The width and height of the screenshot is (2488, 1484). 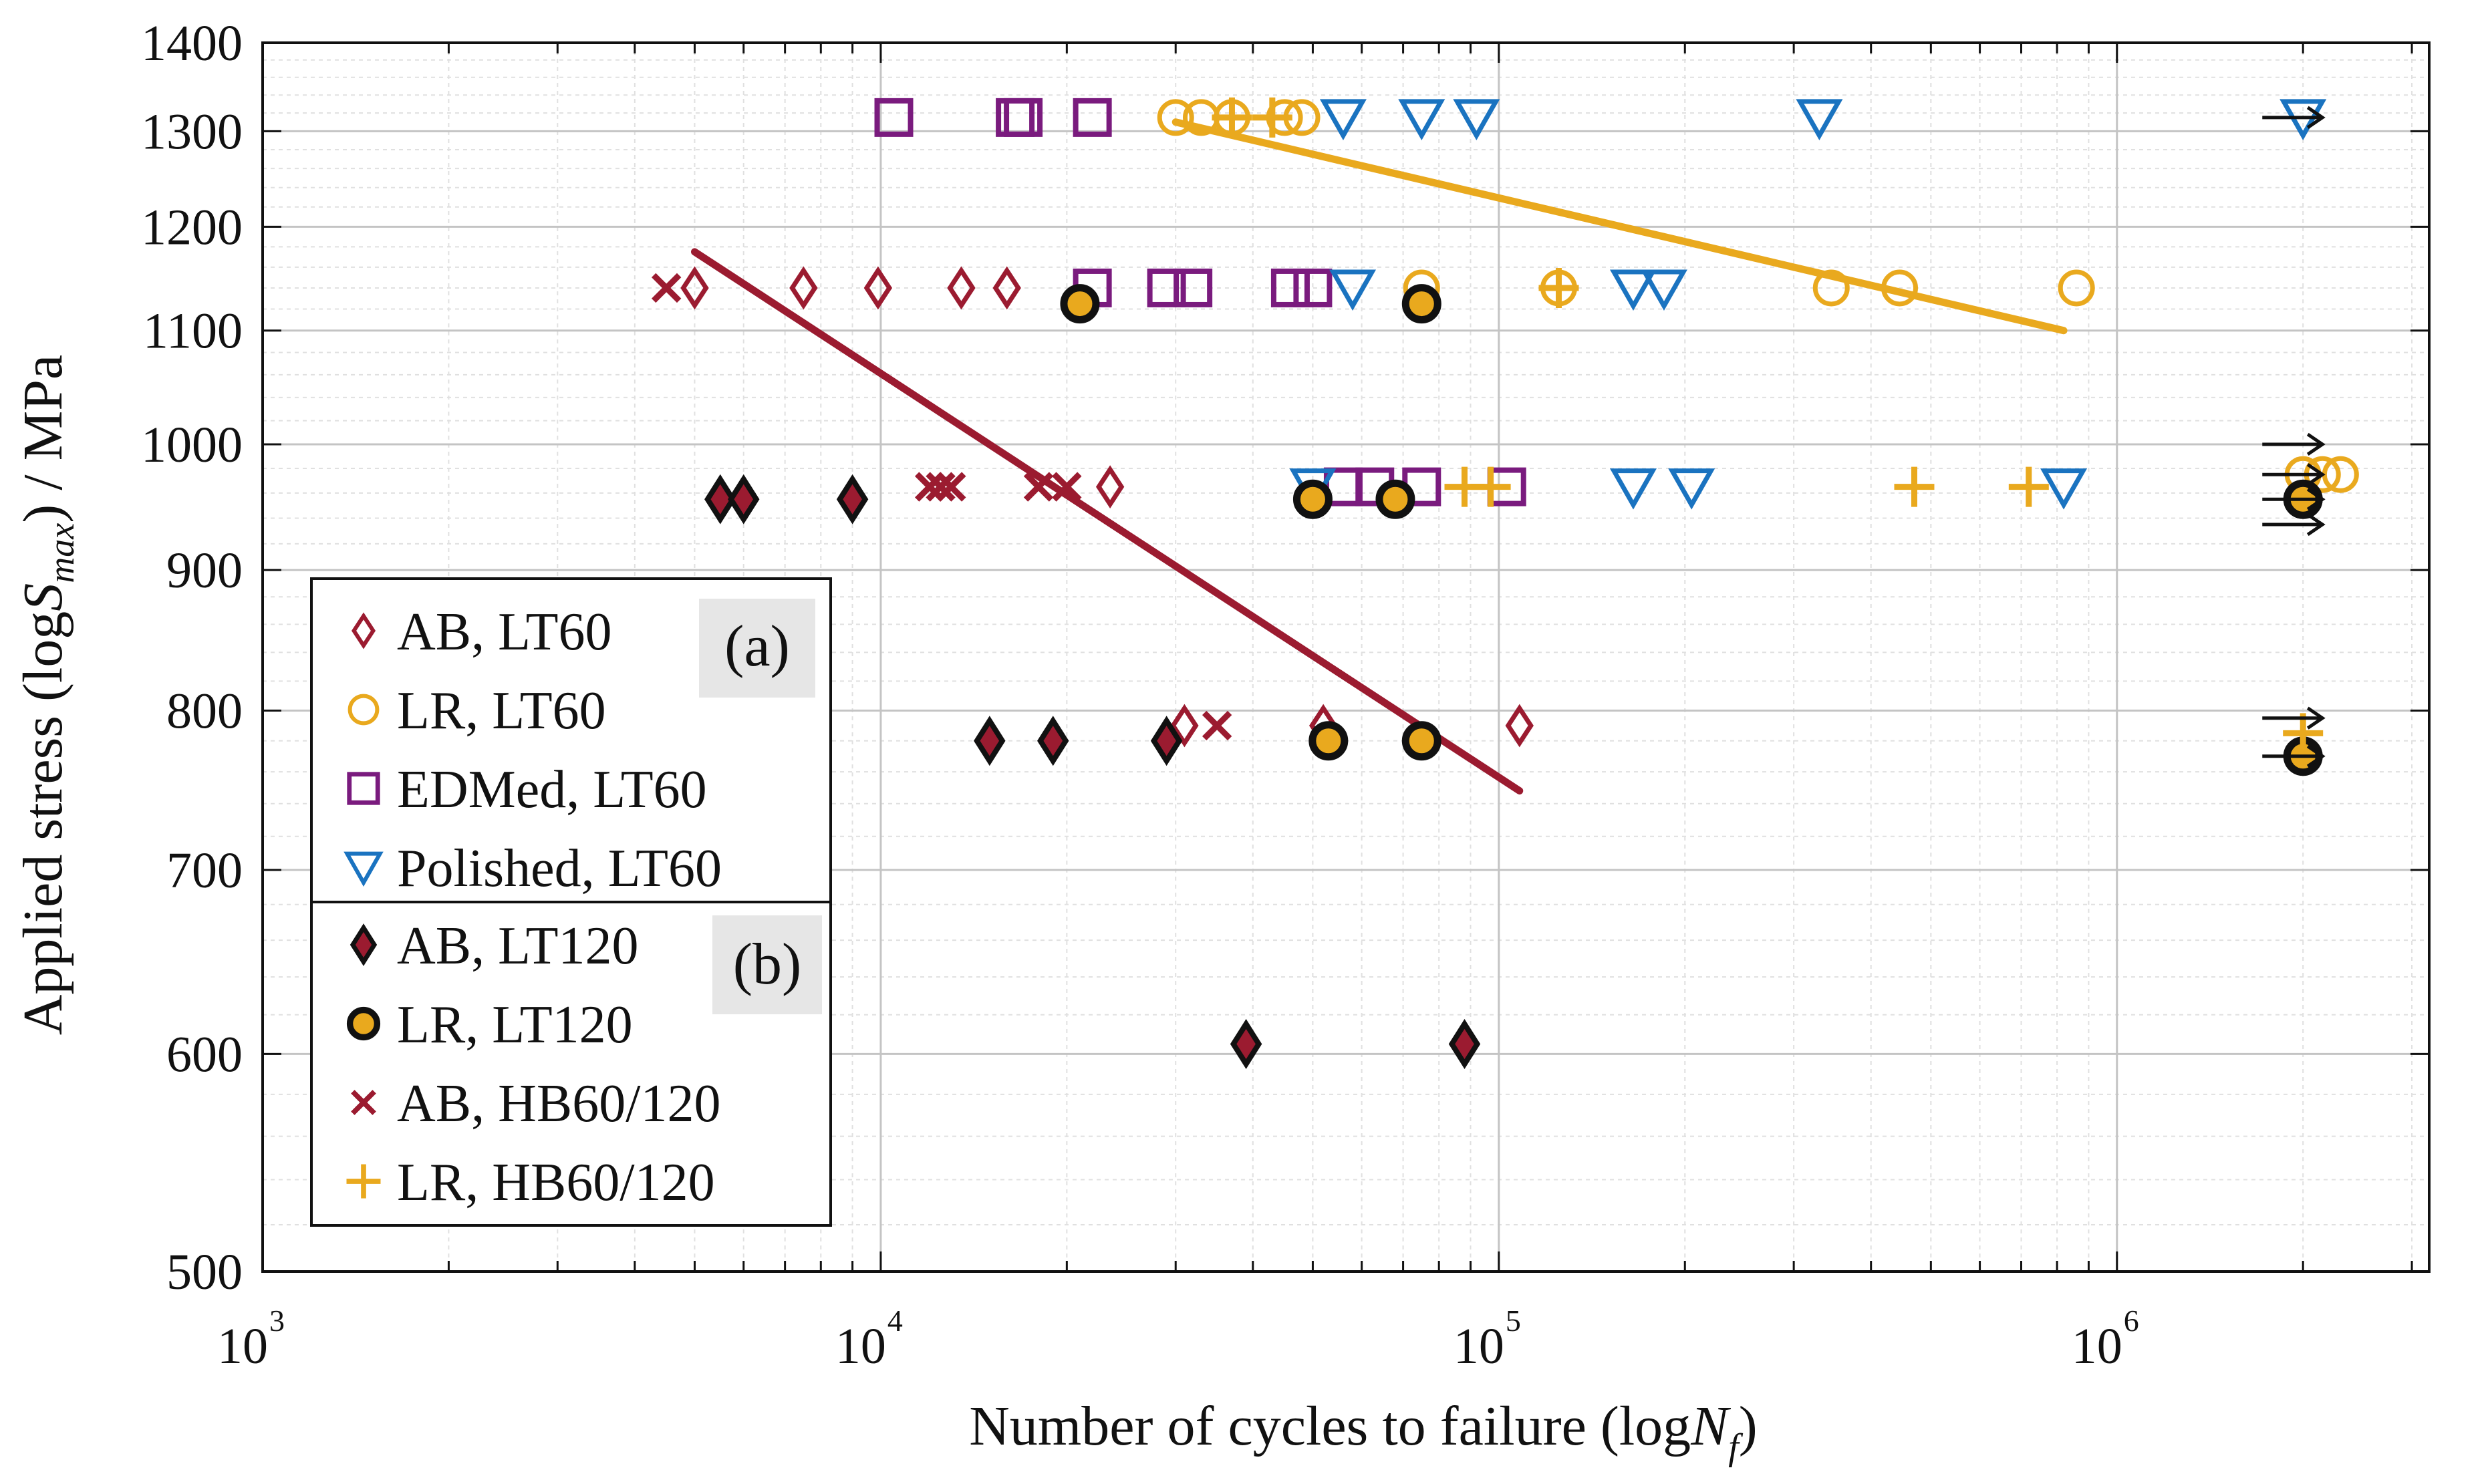 I want to click on y-tick-label: 800, so click(x=204, y=712).